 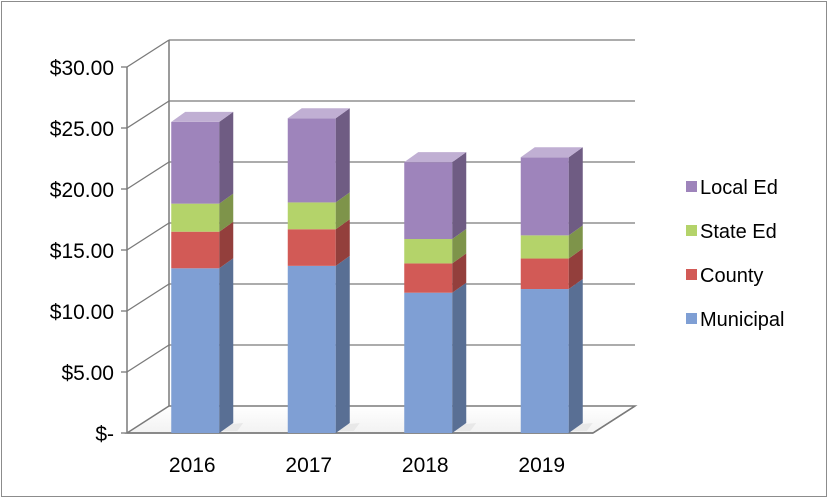 I want to click on floor-right-edge, so click(x=614, y=419).